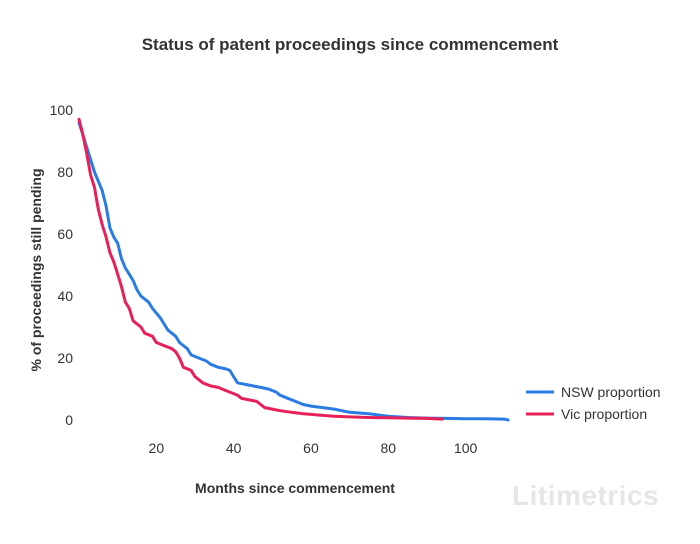  Describe the element at coordinates (69, 420) in the screenshot. I see `y-tick-label: 0` at that location.